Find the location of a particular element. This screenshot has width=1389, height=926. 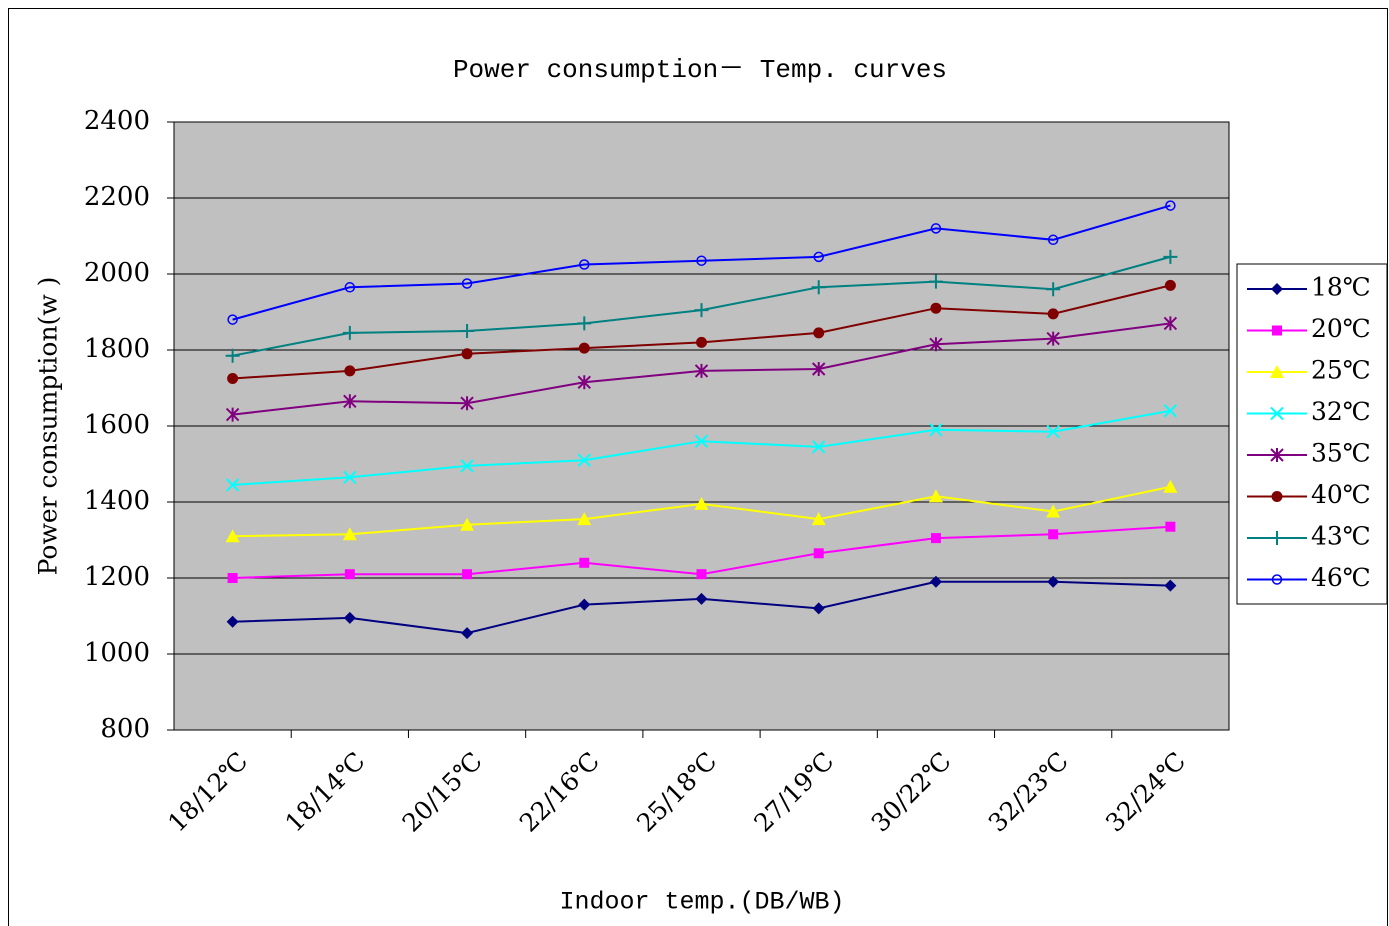

chart-title: Power consumption－ Temp. curves is located at coordinates (700, 70).